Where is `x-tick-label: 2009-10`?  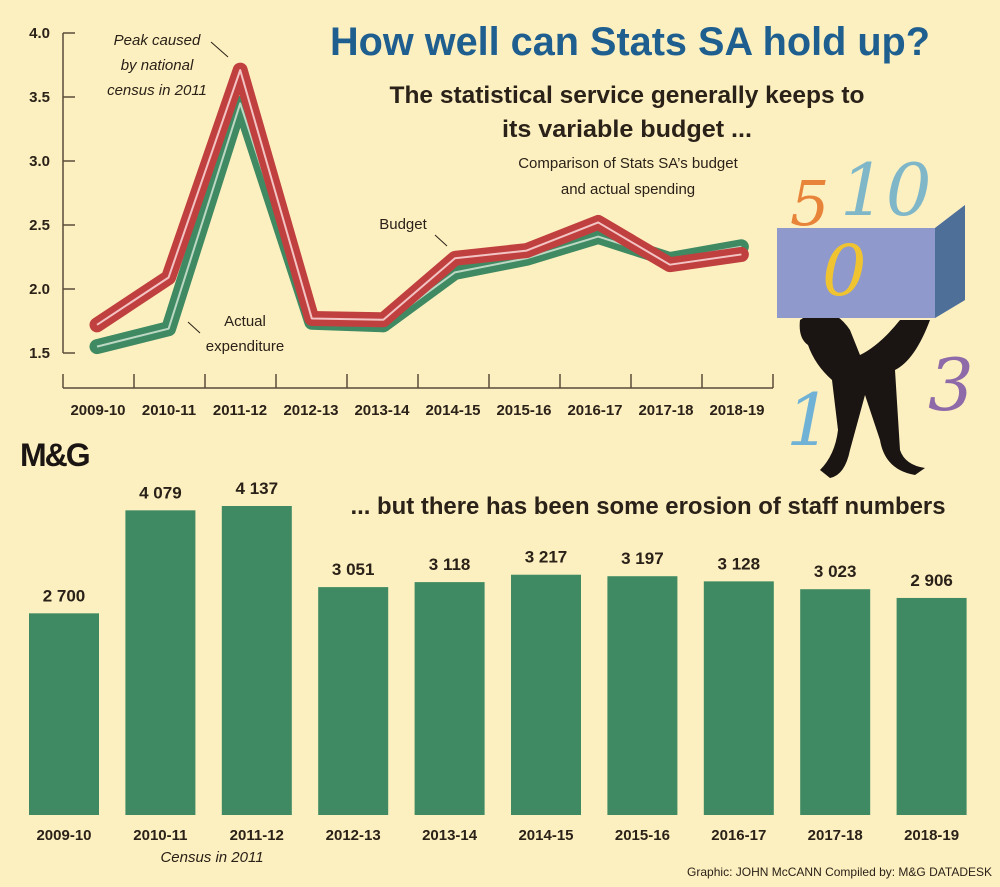
x-tick-label: 2009-10 is located at coordinates (97, 410).